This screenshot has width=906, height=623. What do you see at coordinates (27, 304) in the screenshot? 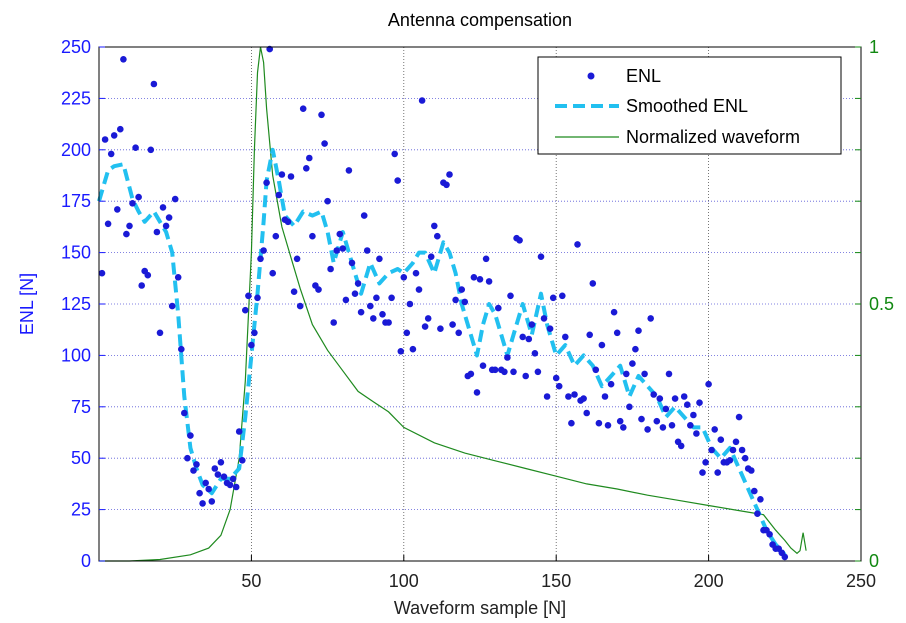
I see `y-axis-label: ENL [N]` at bounding box center [27, 304].